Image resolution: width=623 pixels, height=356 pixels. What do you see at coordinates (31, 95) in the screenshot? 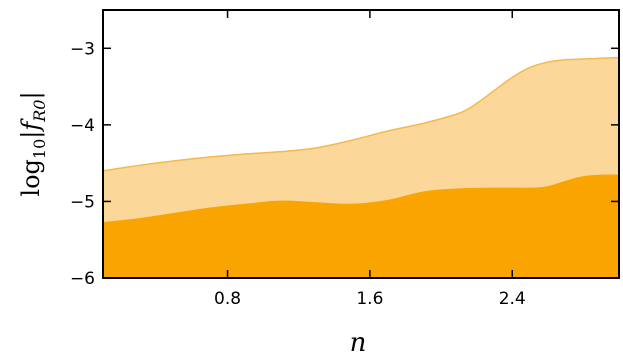
I see `y-axis-title-bar-right: |` at bounding box center [31, 95].